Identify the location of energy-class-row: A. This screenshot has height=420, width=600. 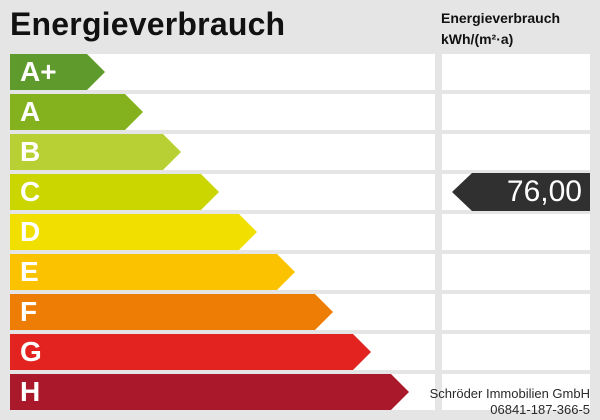
(300, 112).